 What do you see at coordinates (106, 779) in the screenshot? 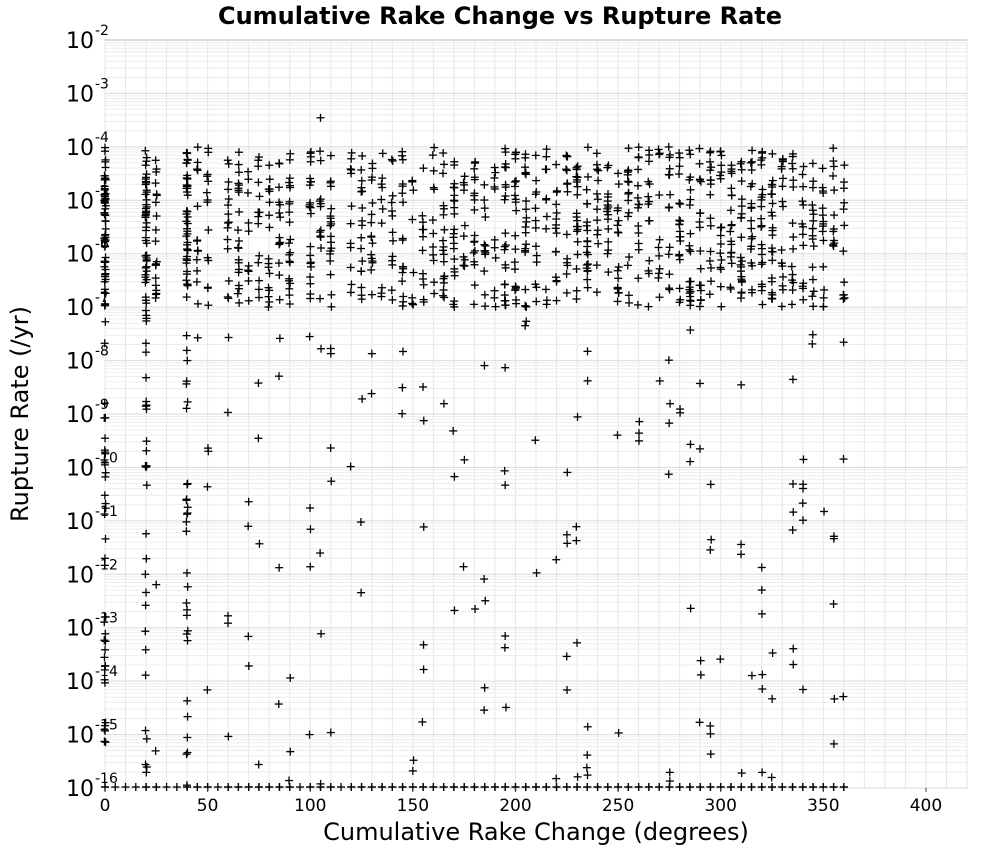
I see `y-tick-exponent: -16` at bounding box center [106, 779].